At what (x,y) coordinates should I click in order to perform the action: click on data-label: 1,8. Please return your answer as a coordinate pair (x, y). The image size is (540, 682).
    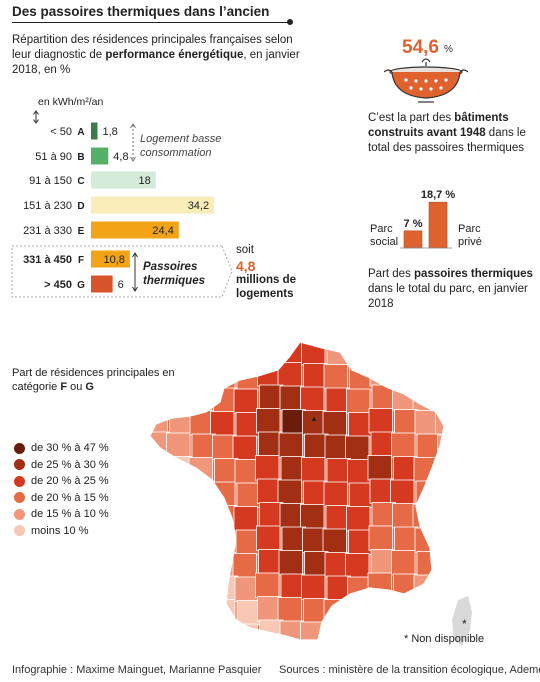
    Looking at the image, I should click on (109, 132).